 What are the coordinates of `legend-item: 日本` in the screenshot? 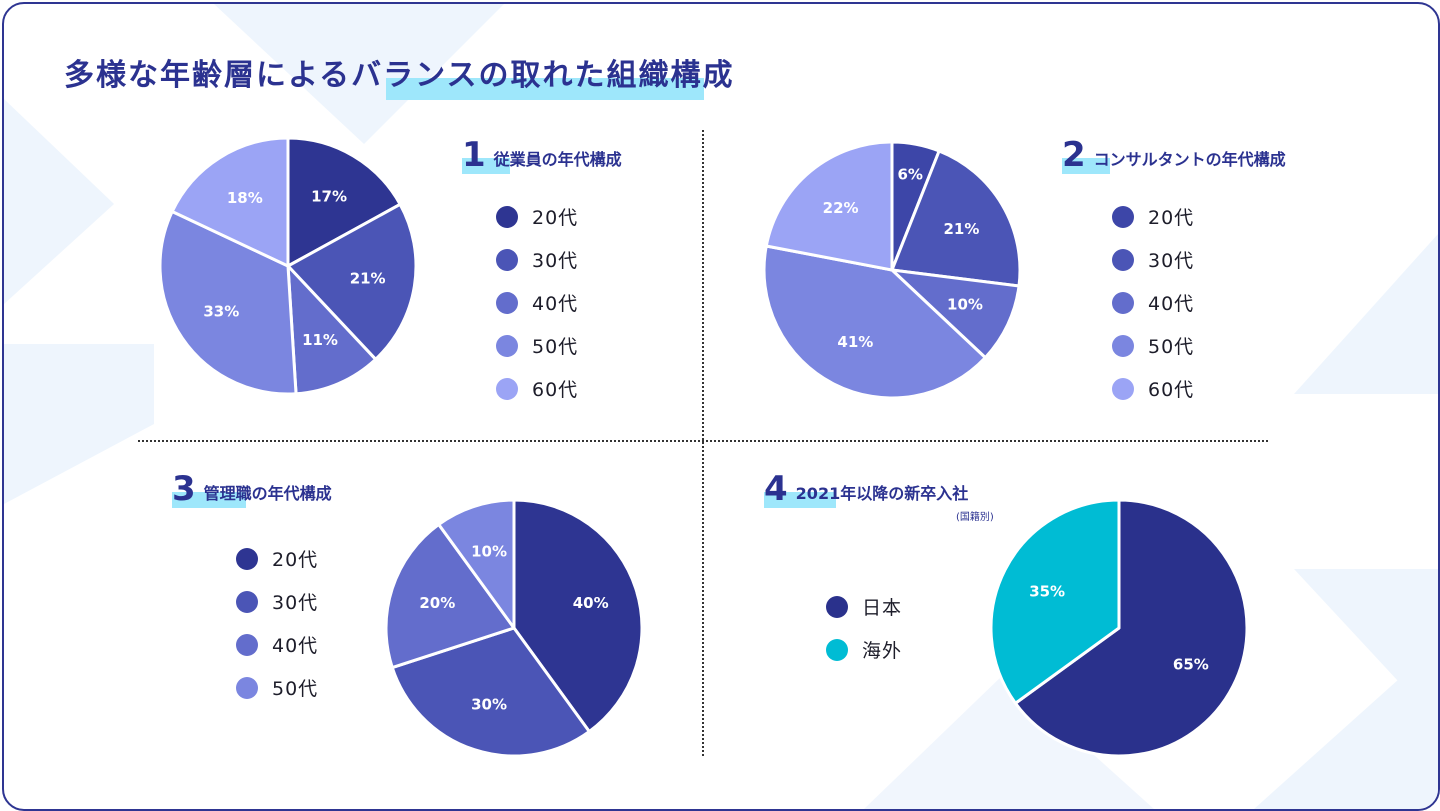 It's located at (864, 606).